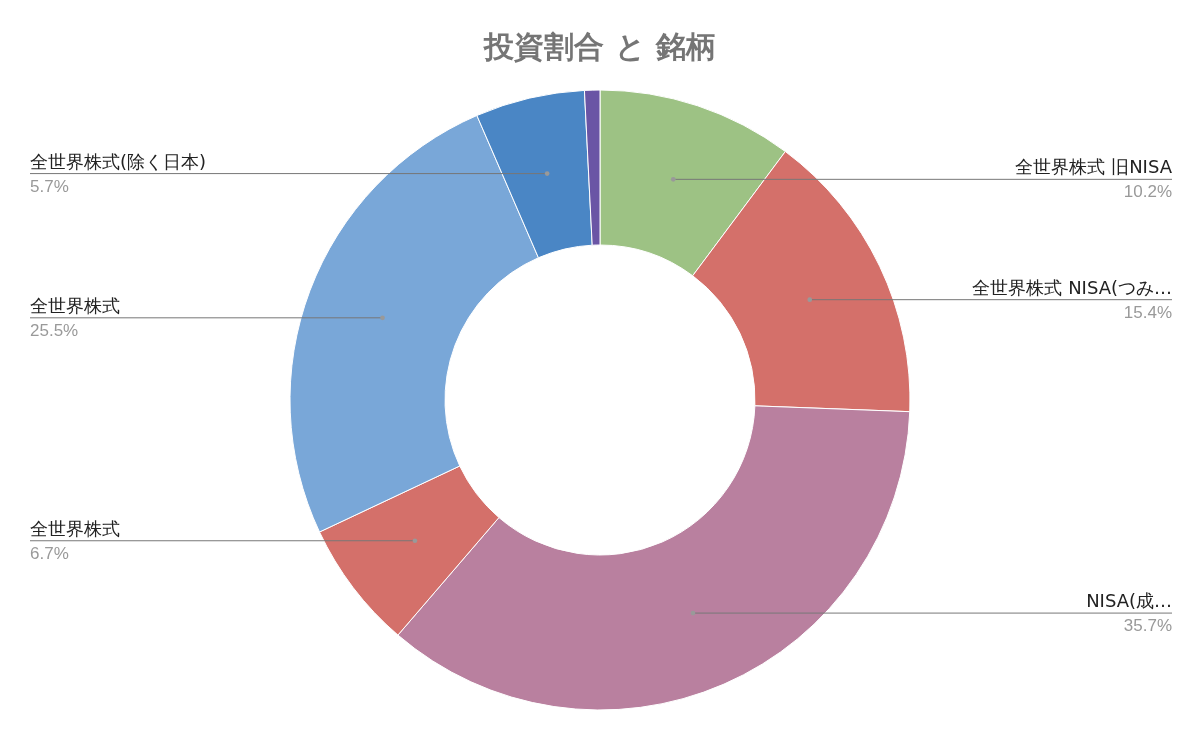  I want to click on slice-label: 全世界株式(除く日本), so click(118, 161).